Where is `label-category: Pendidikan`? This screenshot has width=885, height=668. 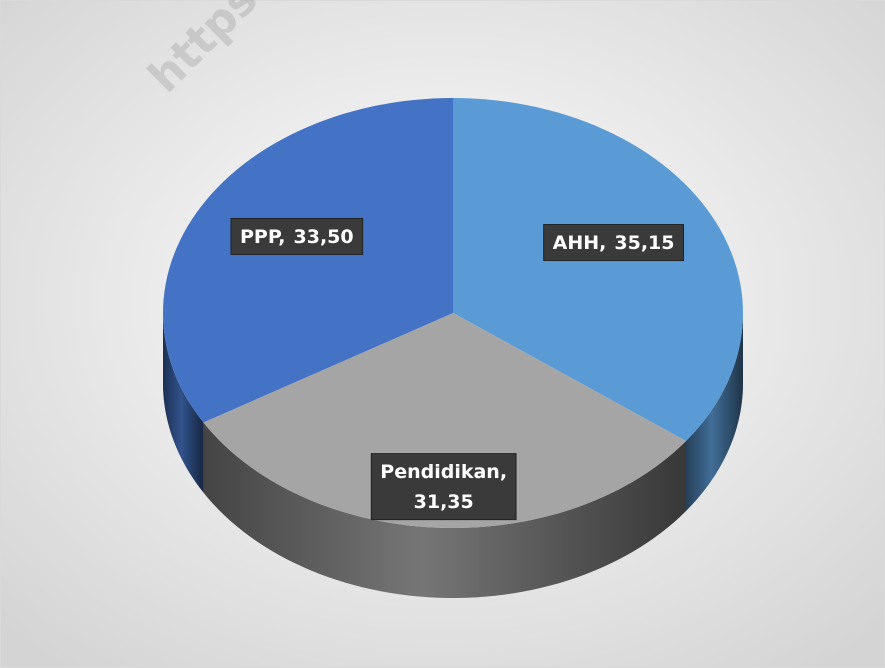
label-category: Pendidikan is located at coordinates (440, 472).